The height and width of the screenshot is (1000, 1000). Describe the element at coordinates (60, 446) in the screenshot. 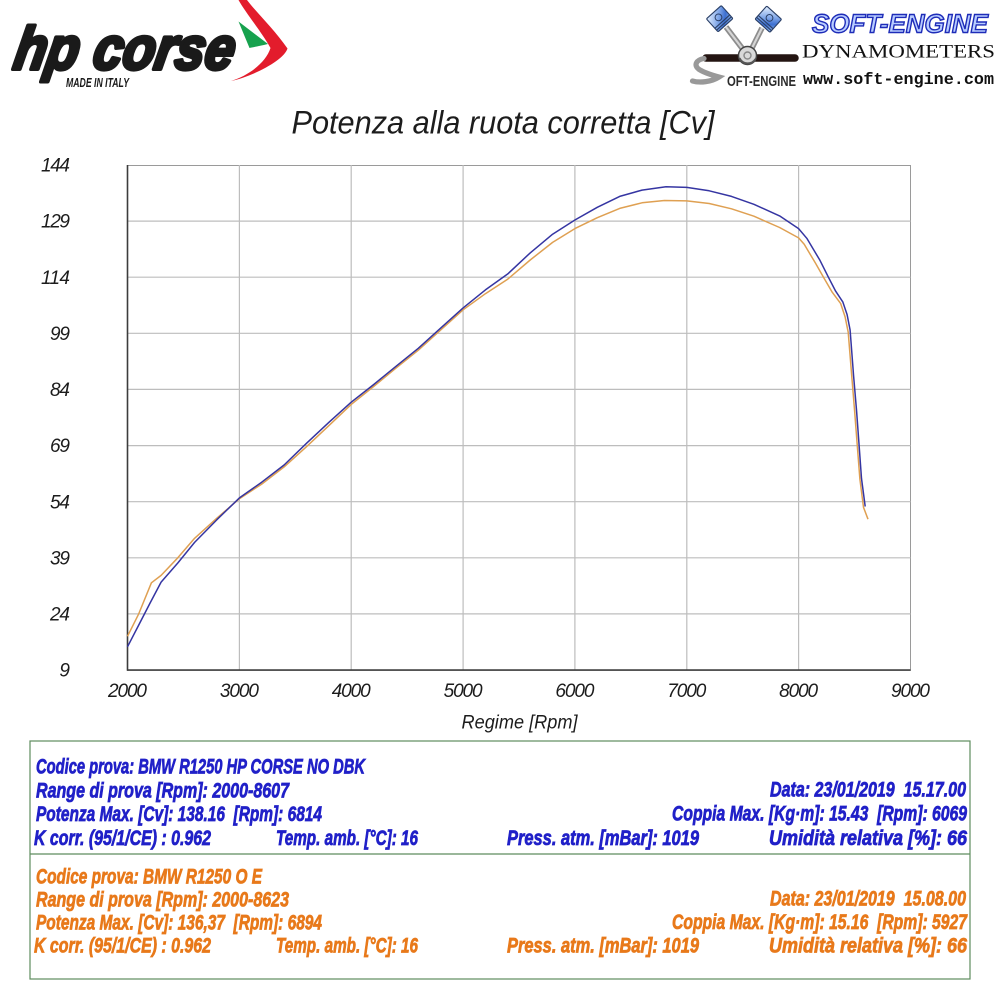

I see `svg-text: 69` at that location.